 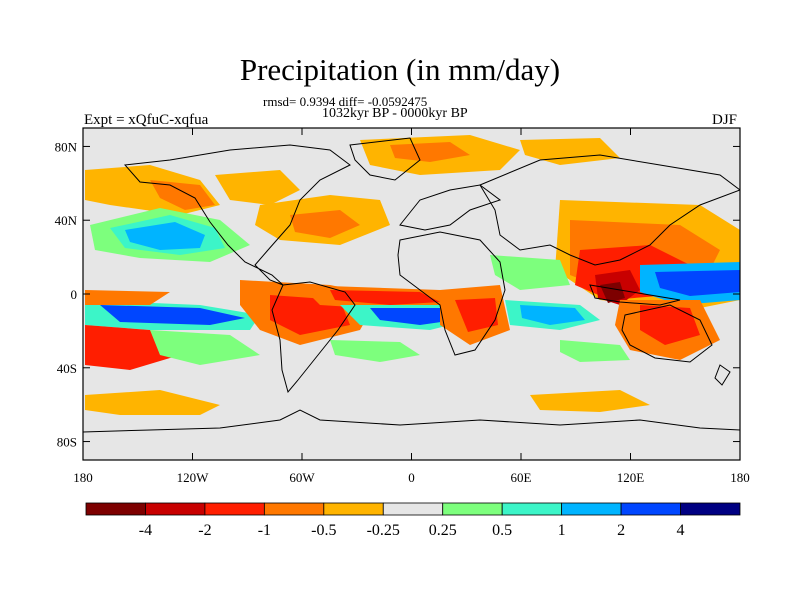 I want to click on colorbar-label: 4, so click(x=681, y=530).